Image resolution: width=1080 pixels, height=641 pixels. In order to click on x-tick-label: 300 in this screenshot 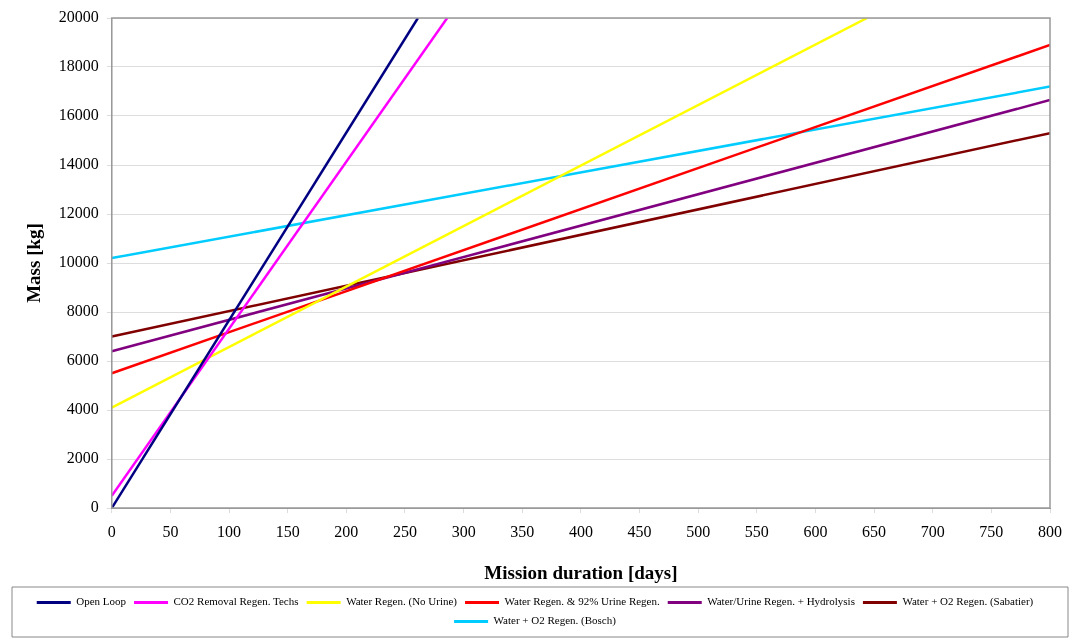, I will do `click(463, 531)`.